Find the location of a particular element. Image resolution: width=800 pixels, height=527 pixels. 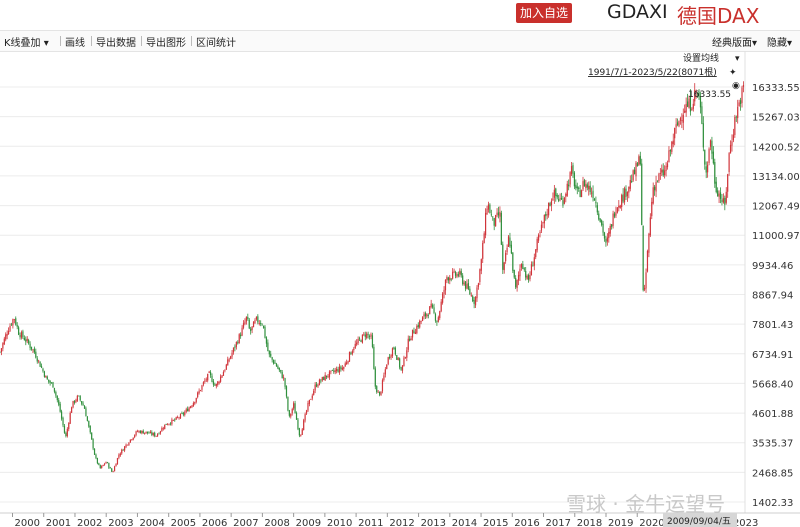

overlay-kline-menu: K线叠加 ▾ is located at coordinates (26, 41).